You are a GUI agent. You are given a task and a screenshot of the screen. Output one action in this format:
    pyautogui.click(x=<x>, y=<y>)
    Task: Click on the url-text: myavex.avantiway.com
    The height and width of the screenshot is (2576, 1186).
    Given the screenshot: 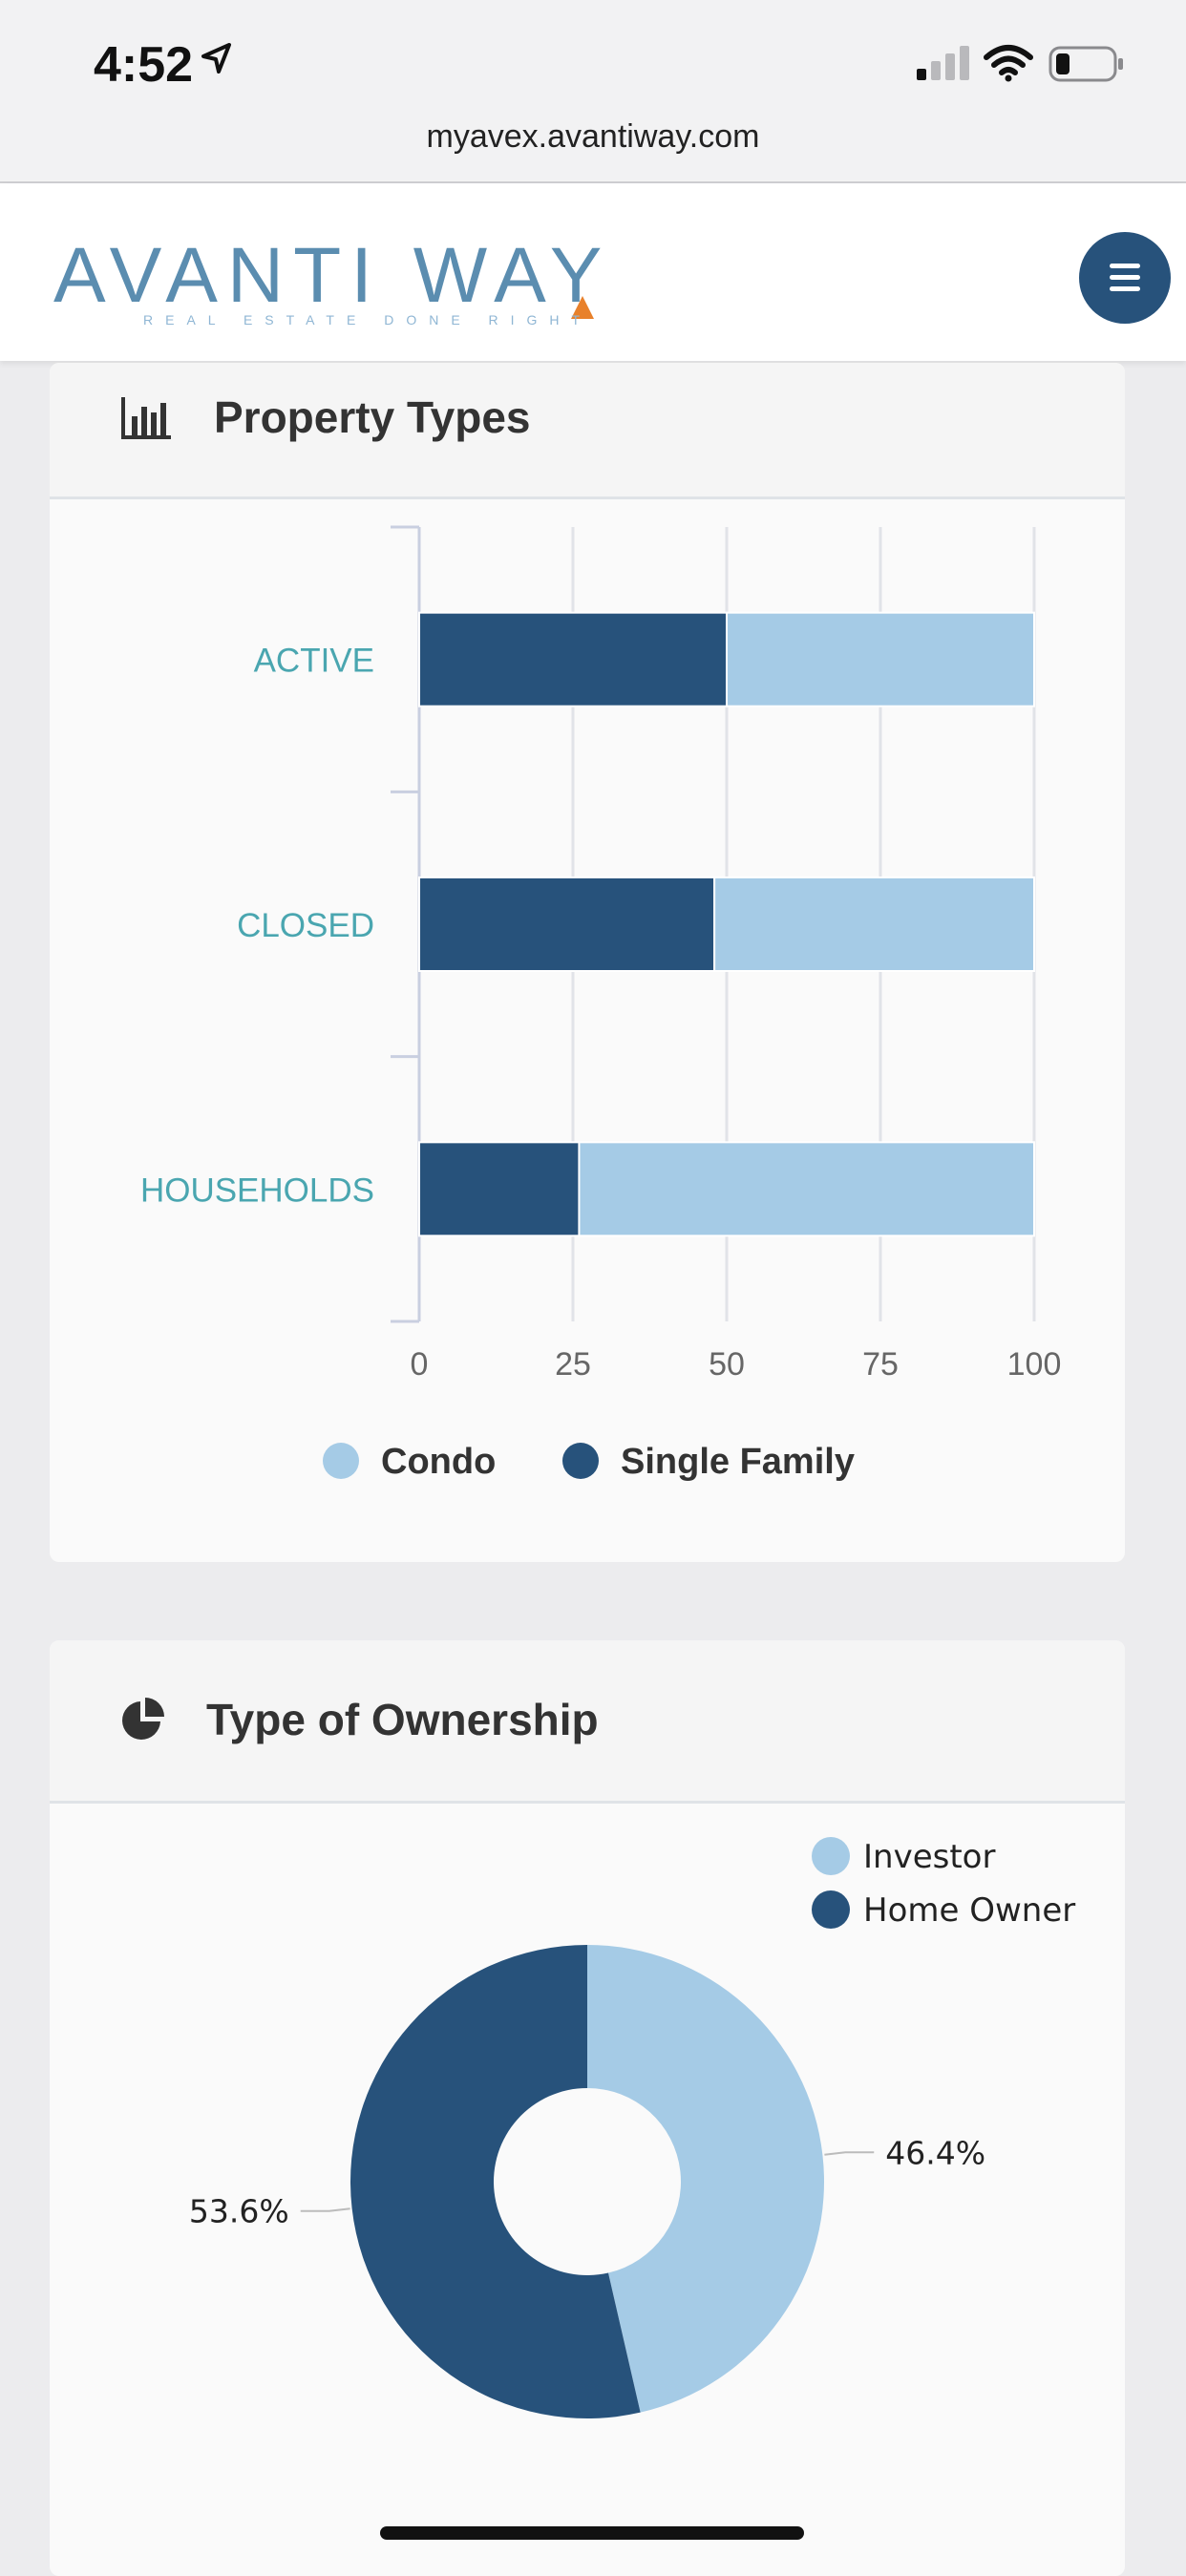 What is the action you would take?
    pyautogui.click(x=593, y=136)
    